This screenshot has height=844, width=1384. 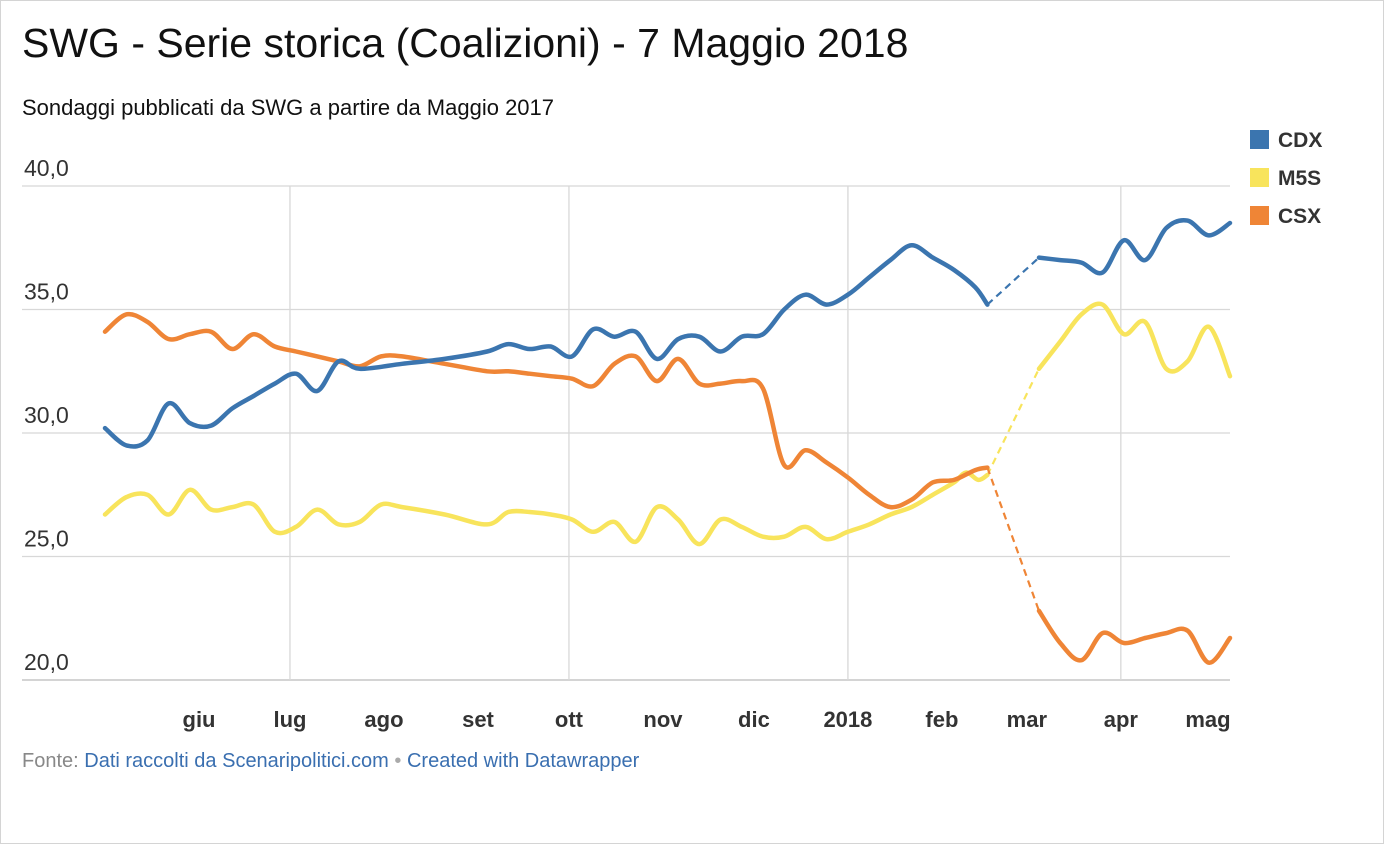 What do you see at coordinates (46, 539) in the screenshot?
I see `y-tick-label: 25,0` at bounding box center [46, 539].